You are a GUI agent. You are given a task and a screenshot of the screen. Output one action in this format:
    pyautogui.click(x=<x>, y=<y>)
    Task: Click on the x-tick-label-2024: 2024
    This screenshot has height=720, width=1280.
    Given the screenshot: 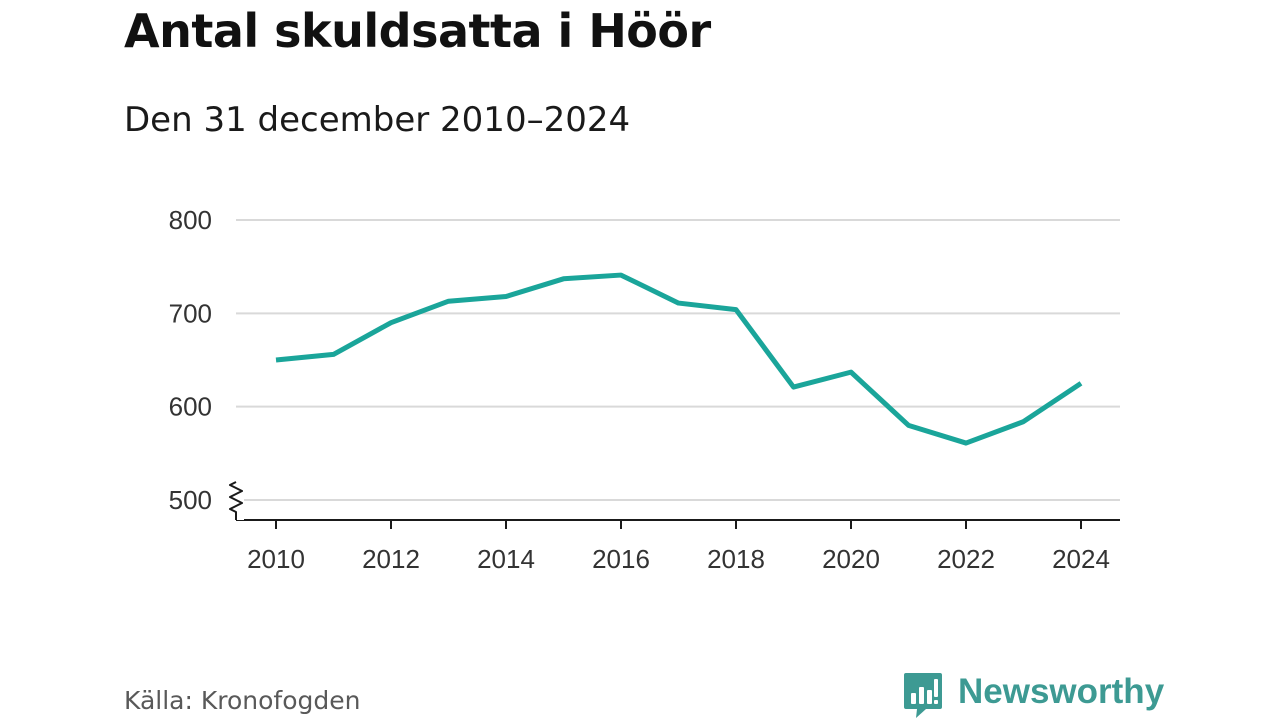 What is the action you would take?
    pyautogui.click(x=1081, y=559)
    